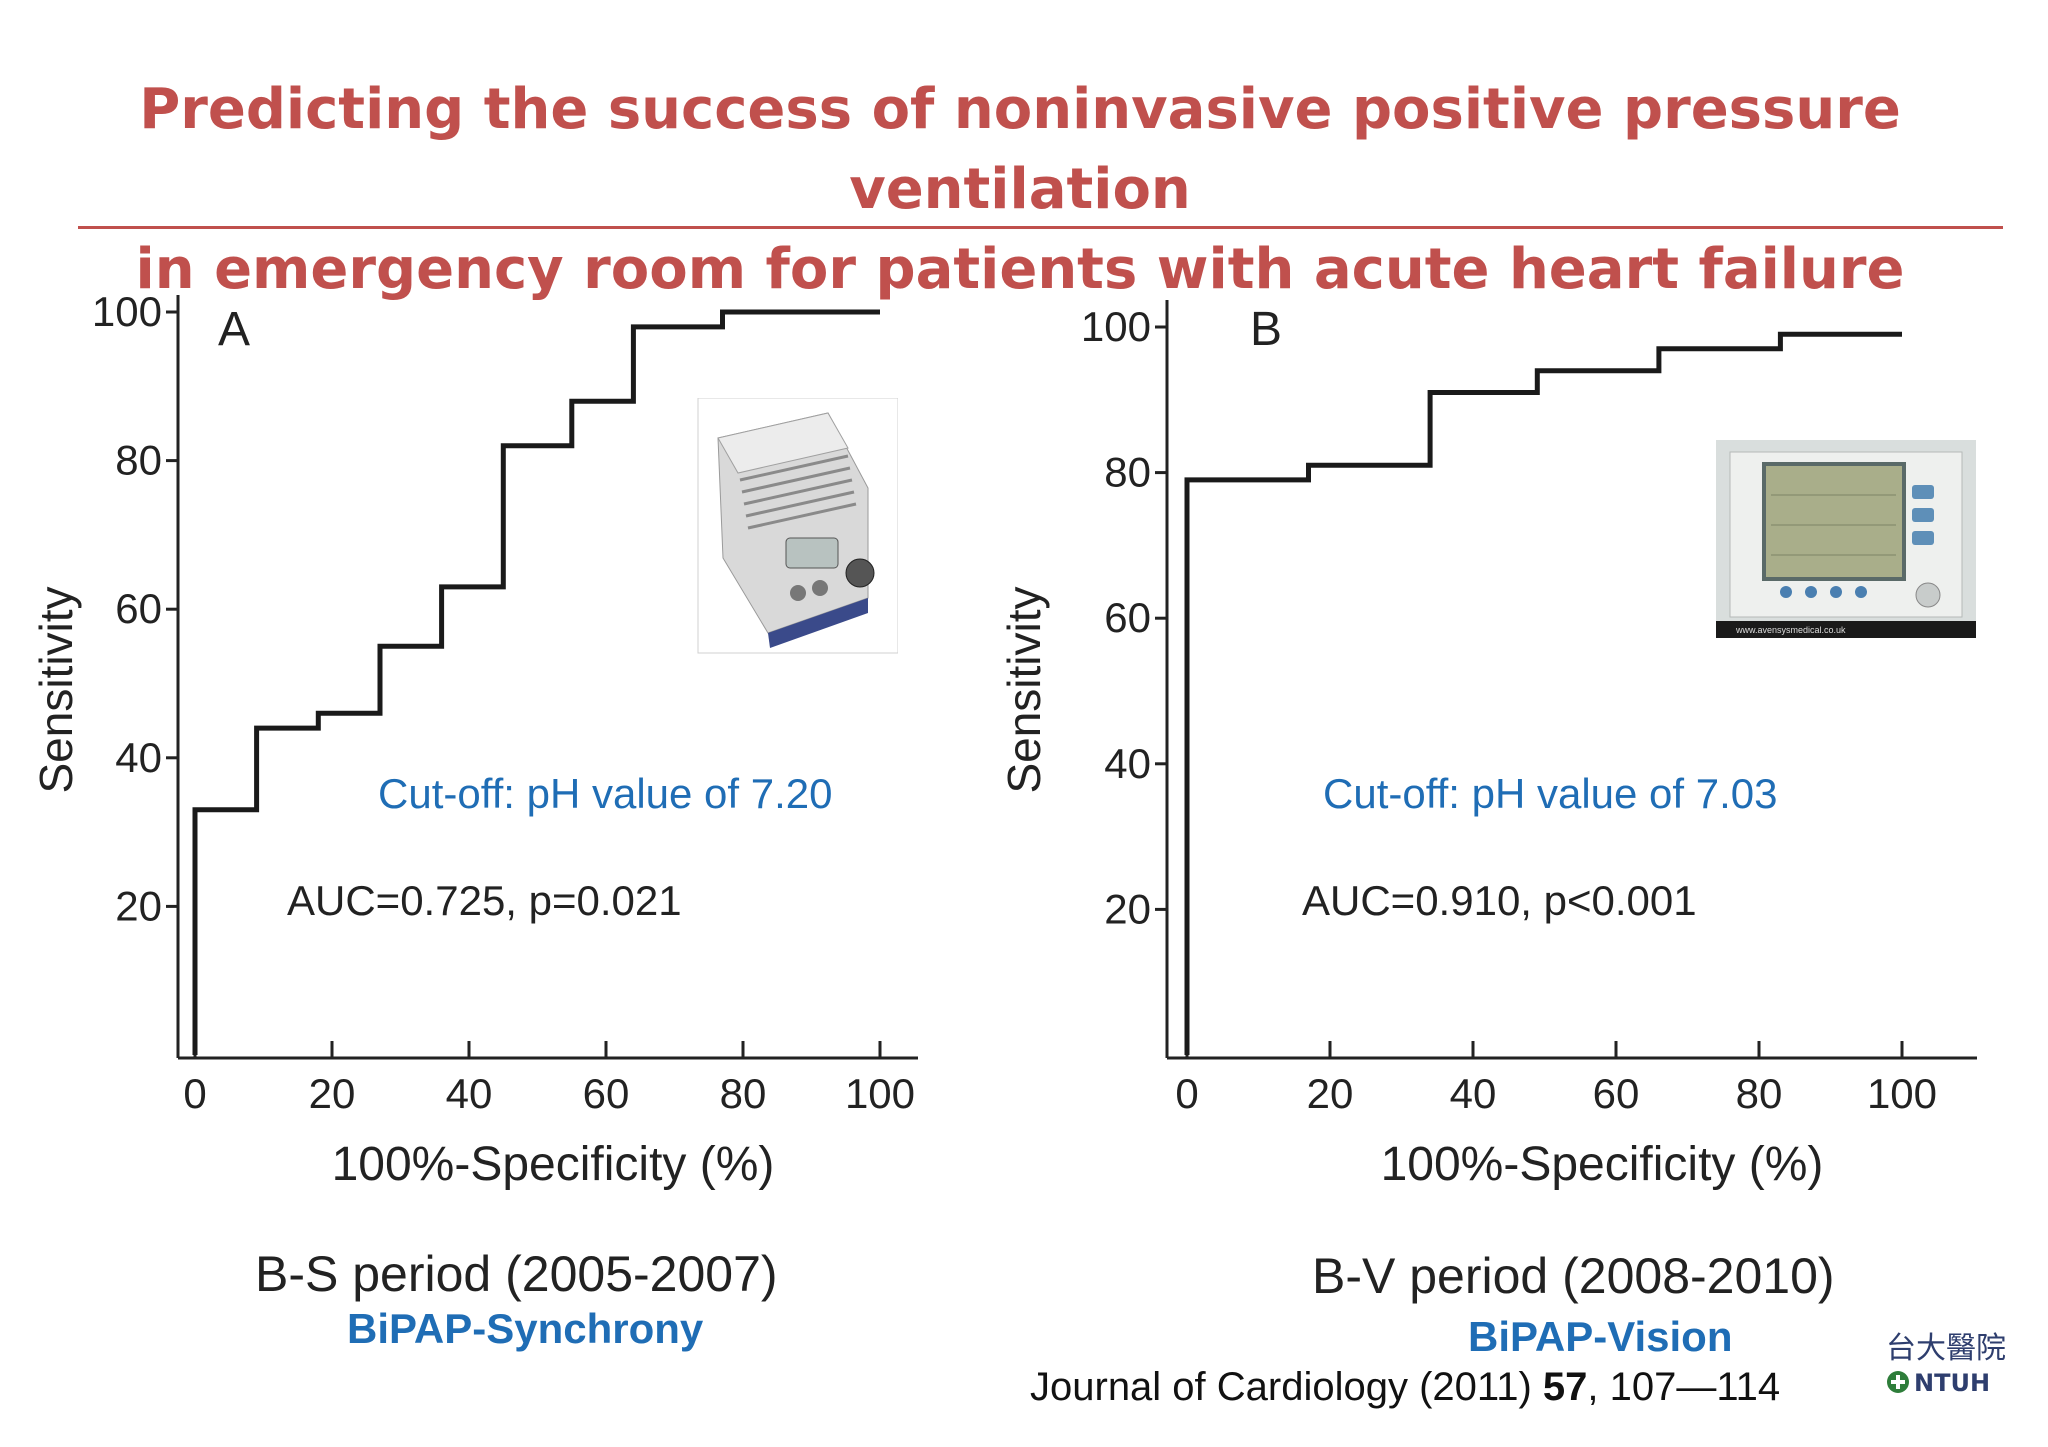 This screenshot has height=1447, width=2048. I want to click on vision-photo-caption: www.avensysmedical.co.uk, so click(1790, 630).